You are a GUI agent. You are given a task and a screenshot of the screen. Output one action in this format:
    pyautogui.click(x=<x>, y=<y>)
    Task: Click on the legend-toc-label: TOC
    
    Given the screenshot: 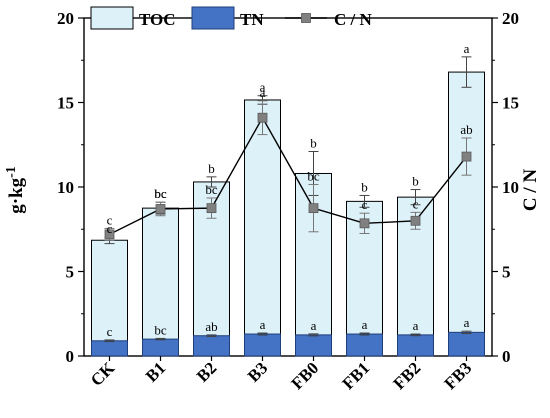 What is the action you would take?
    pyautogui.click(x=157, y=19)
    